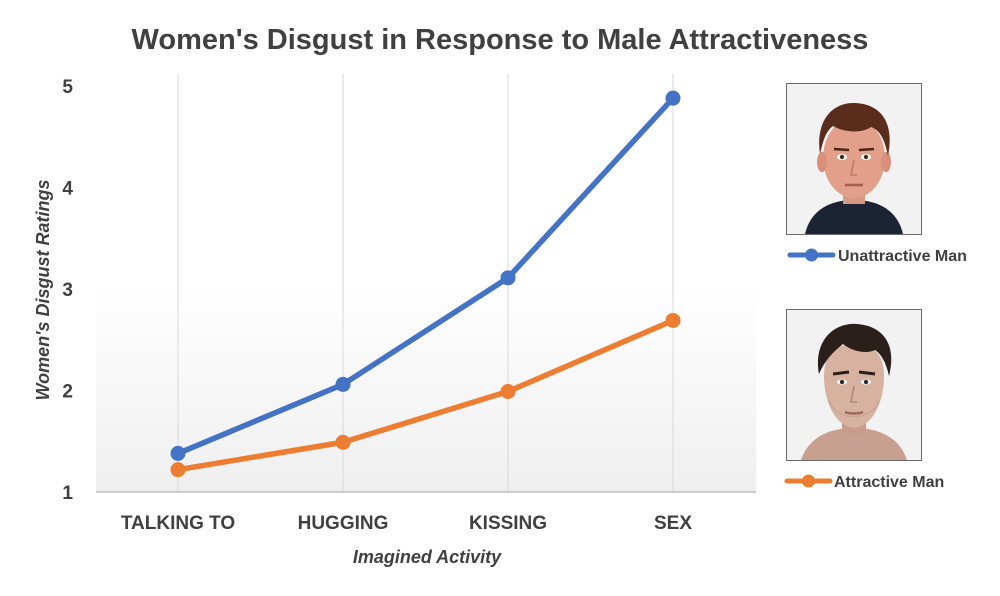 The height and width of the screenshot is (596, 1000). Describe the element at coordinates (43, 290) in the screenshot. I see `y-axis-title: Women's Disgust Ratings` at that location.